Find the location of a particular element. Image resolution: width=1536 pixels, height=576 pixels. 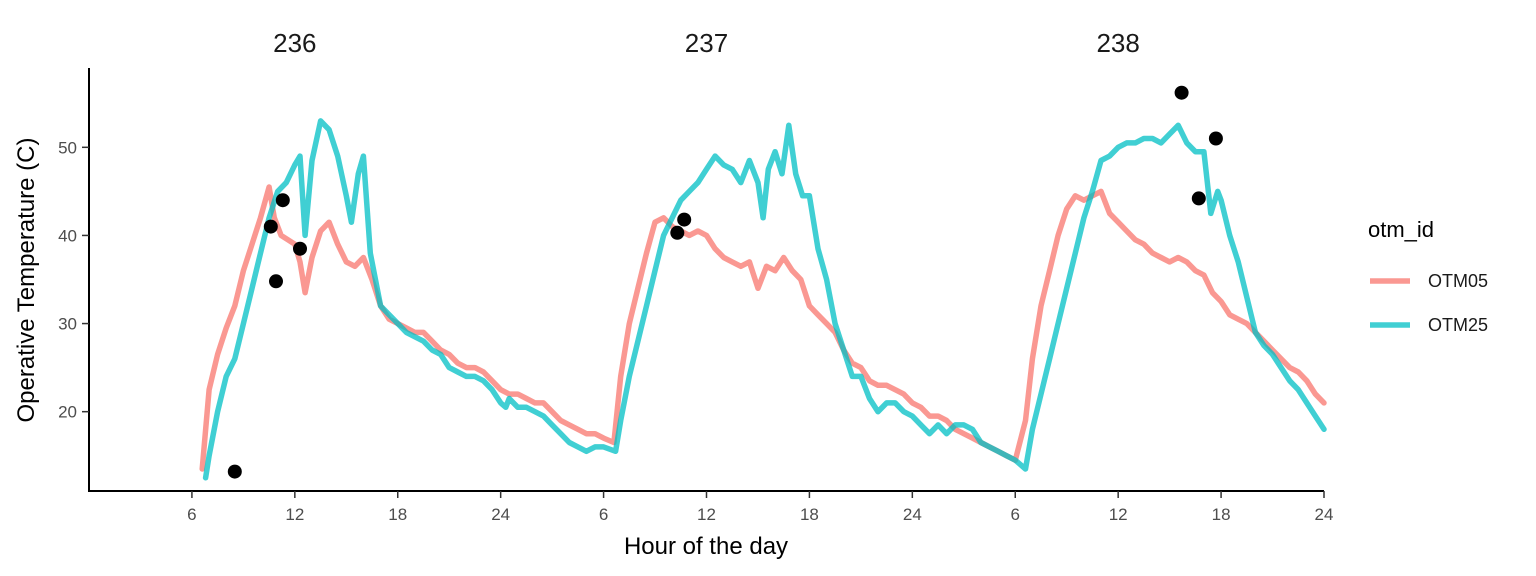

x-axis-title: Hour of the day is located at coordinates (706, 546).